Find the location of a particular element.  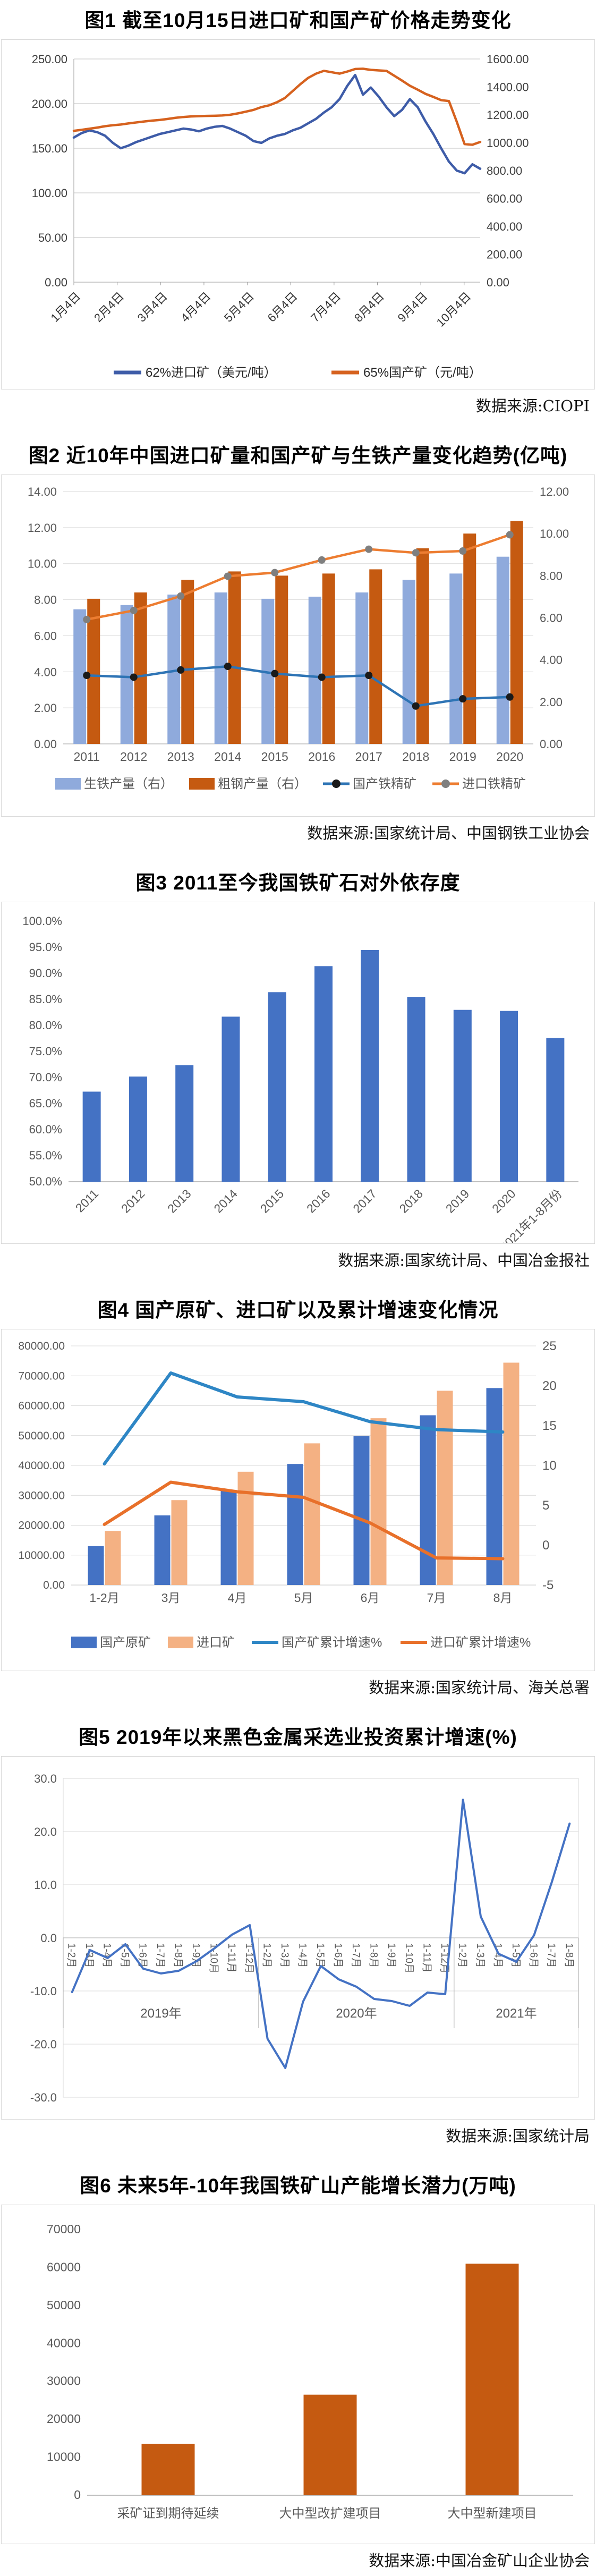

svg-text: 8月 is located at coordinates (503, 1598).